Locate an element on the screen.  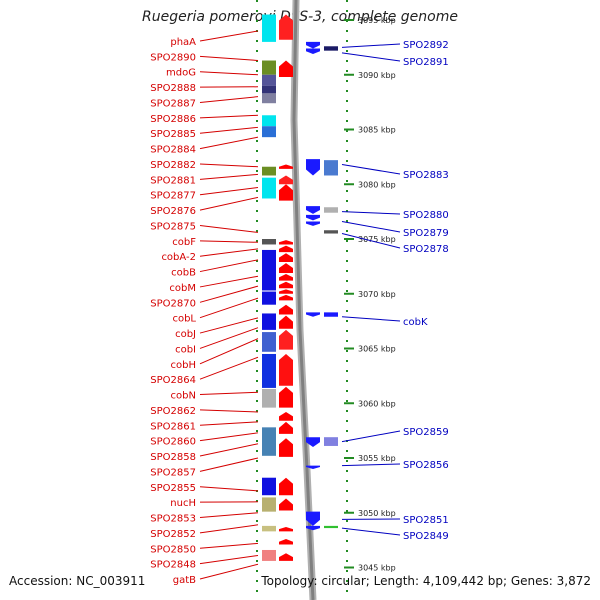
left-gene-label: SPO2888 is located at coordinates (173, 88).